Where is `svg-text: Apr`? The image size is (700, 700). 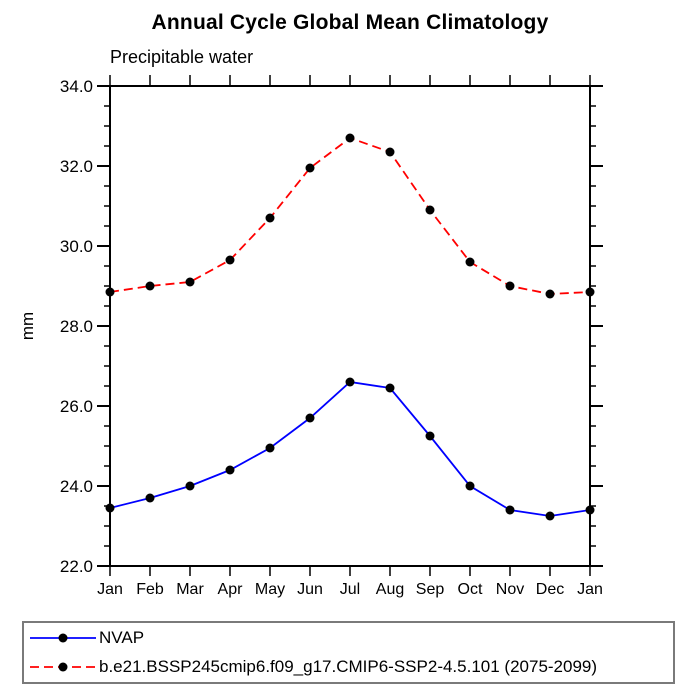 svg-text: Apr is located at coordinates (231, 589).